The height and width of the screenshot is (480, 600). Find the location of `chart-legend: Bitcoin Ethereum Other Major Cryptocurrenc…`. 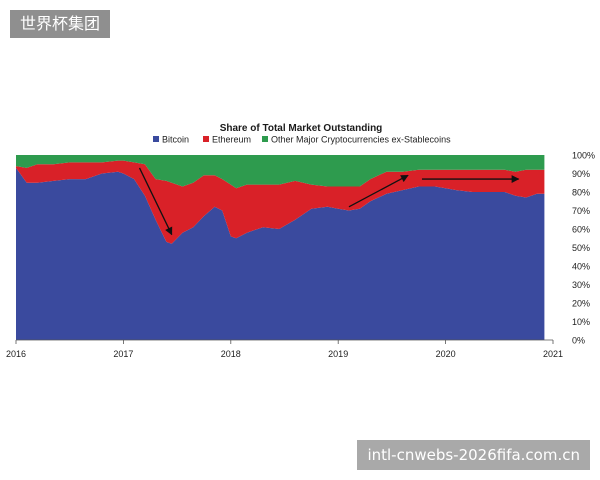

chart-legend: Bitcoin Ethereum Other Major Cryptocurrenc… is located at coordinates (302, 140).